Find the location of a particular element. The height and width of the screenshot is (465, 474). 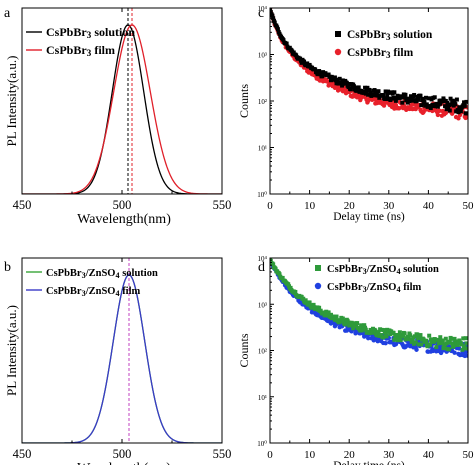

y-tick-label: 10⁴ is located at coordinates (263, 9).